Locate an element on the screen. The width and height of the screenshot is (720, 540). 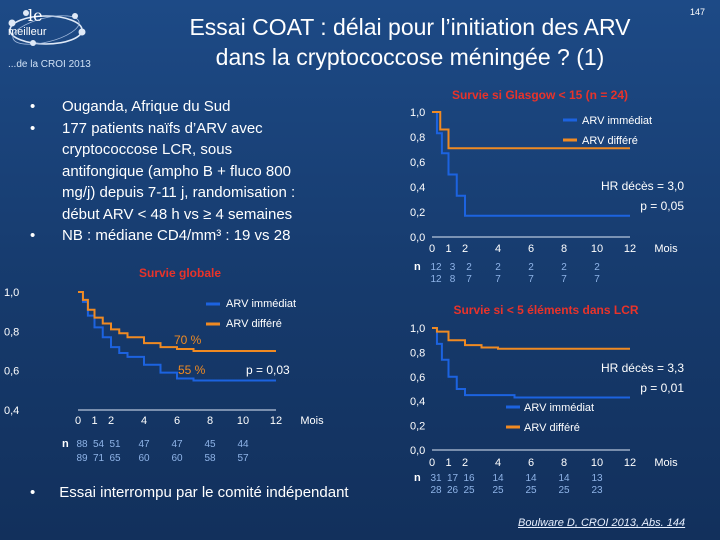
risk-table-cell: 31 is located at coordinates (436, 478).